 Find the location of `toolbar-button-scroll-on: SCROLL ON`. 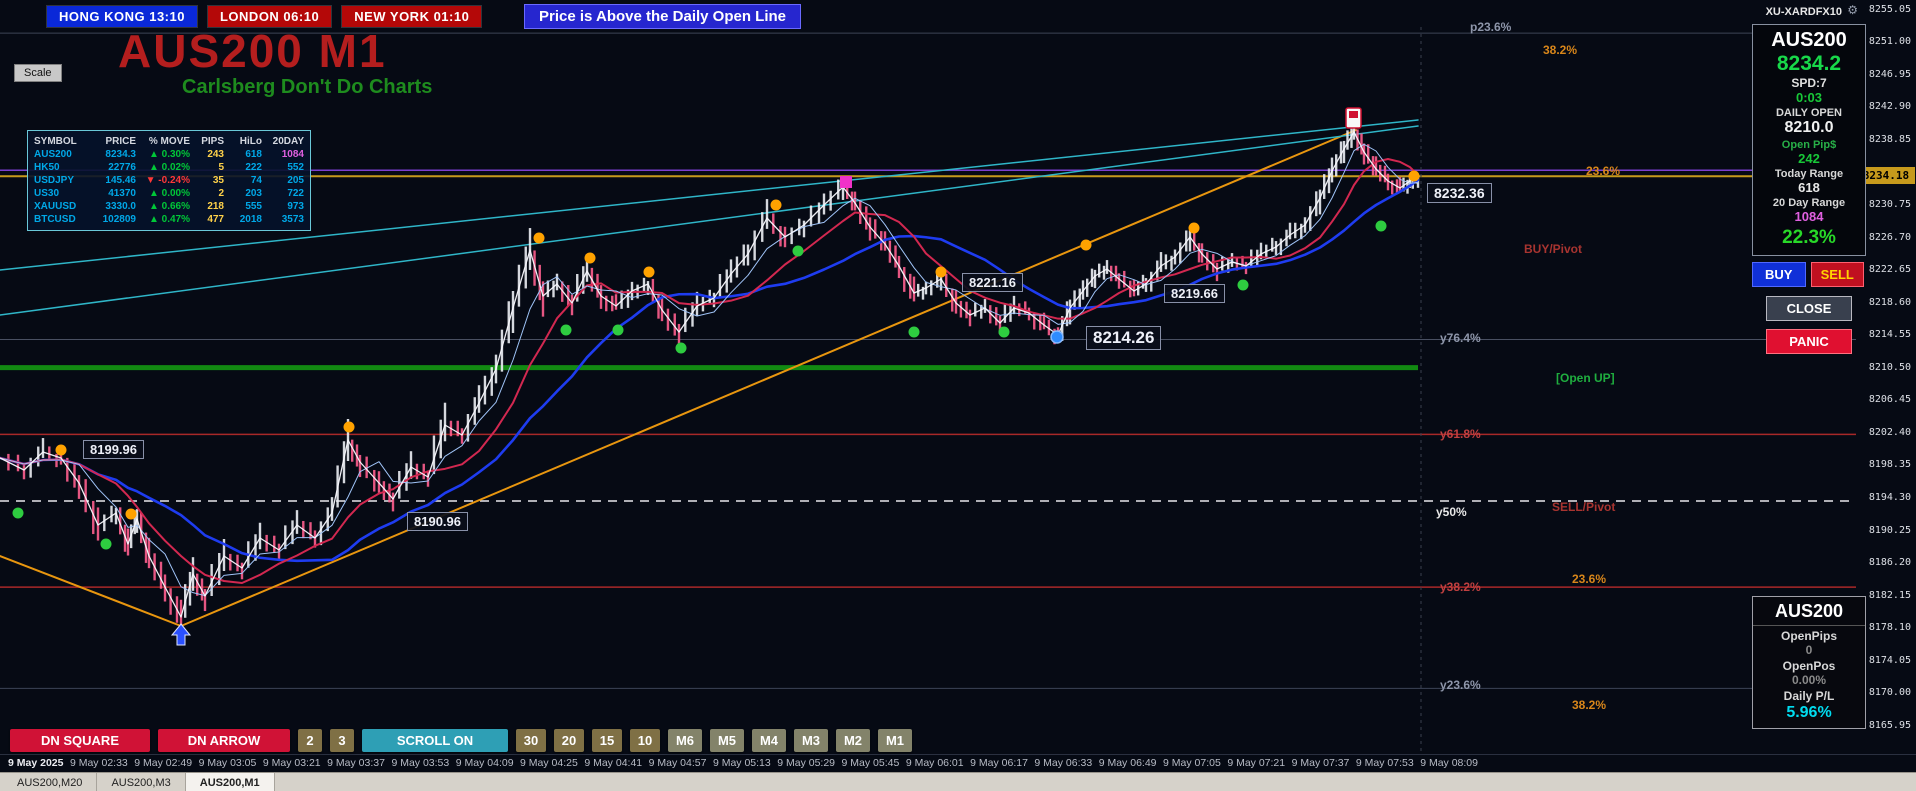

toolbar-button-scroll-on: SCROLL ON is located at coordinates (435, 740).